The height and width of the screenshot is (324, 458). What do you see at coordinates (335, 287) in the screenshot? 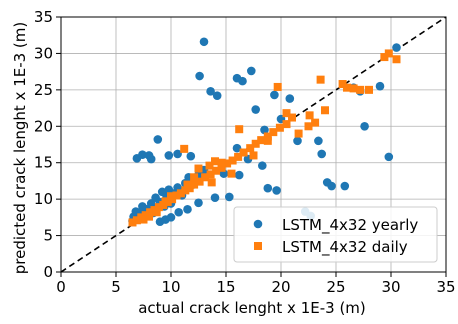
I see `x-tick-label: 25` at bounding box center [335, 287].